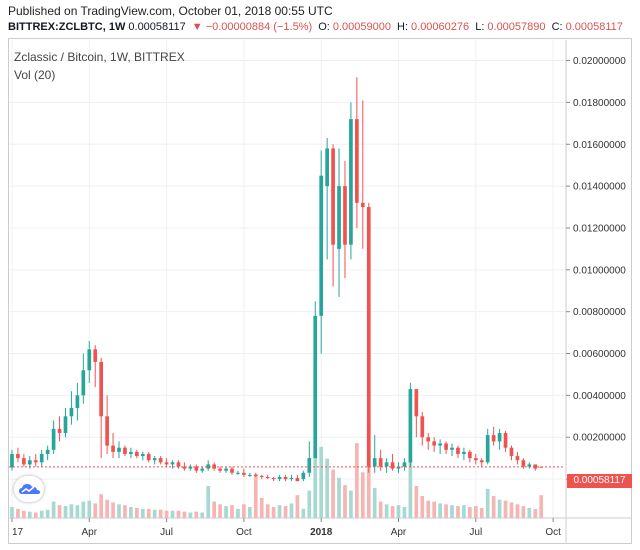 The height and width of the screenshot is (550, 640). Describe the element at coordinates (286, 528) in the screenshot. I see `time-axis: 17 Apr Jul Oct 2018 Apr Jul Oct` at that location.